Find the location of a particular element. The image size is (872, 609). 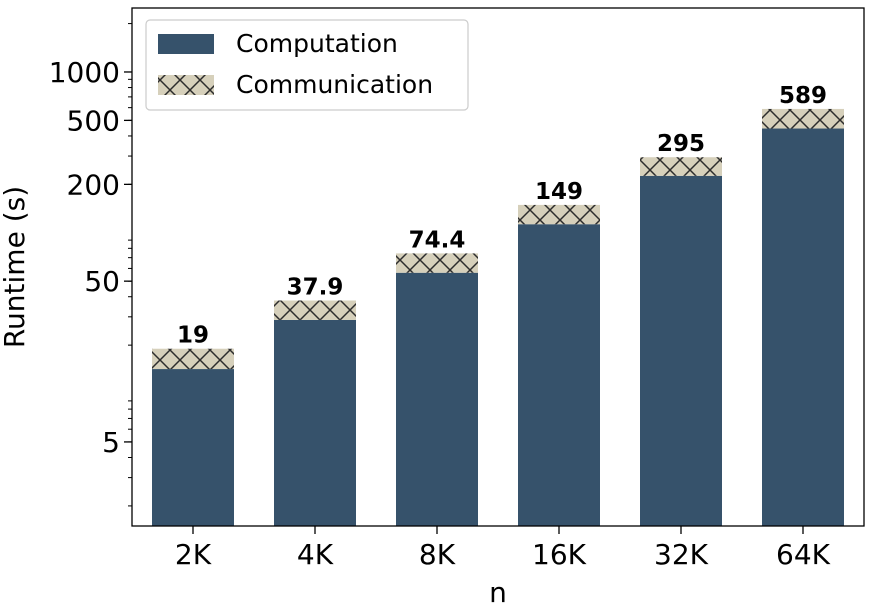

x-tick-label: 64K is located at coordinates (803, 554).